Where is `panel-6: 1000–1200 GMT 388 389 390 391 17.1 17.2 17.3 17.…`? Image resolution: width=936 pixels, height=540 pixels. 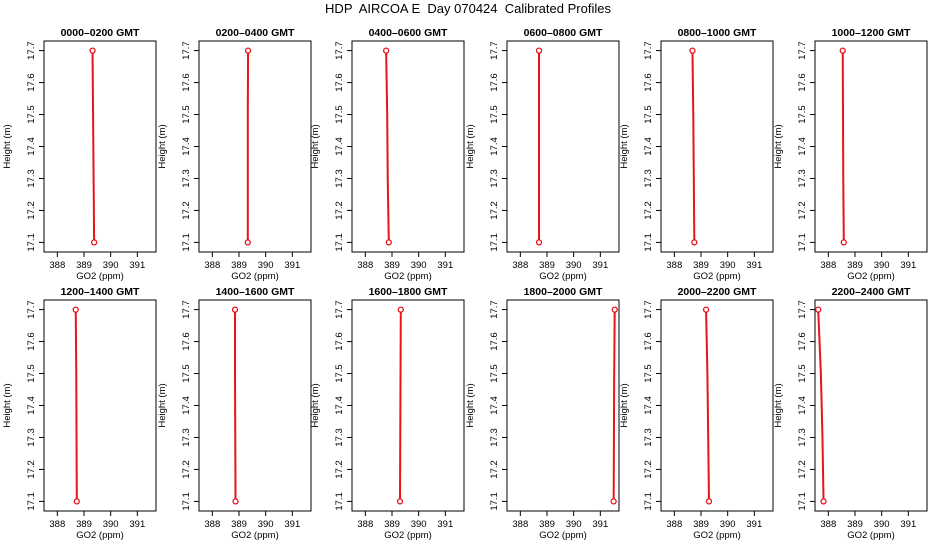
panel-6: 1000–1200 GMT 388 389 390 391 17.1 17.2 17.3 17.… is located at coordinates (850, 154).